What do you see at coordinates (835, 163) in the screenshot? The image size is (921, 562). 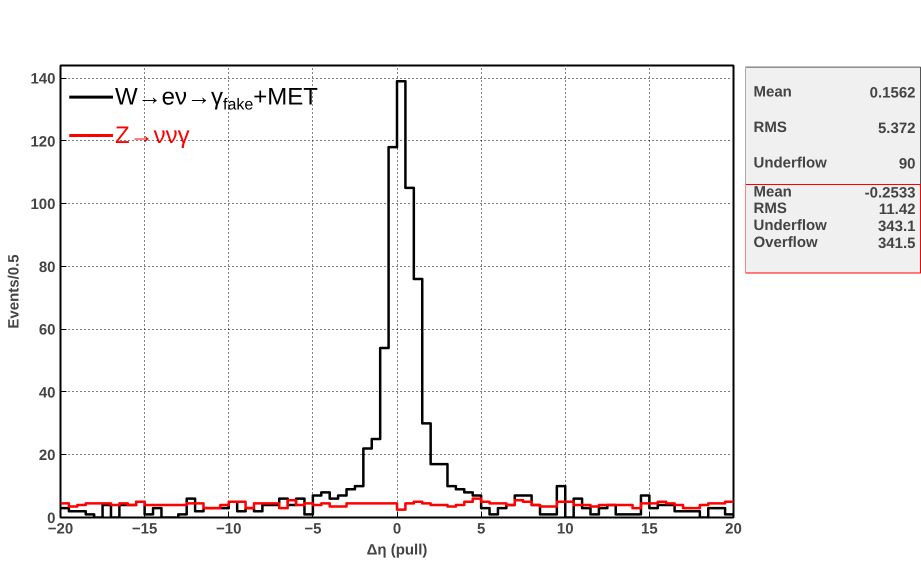 I see `text: Underflow 90` at bounding box center [835, 163].